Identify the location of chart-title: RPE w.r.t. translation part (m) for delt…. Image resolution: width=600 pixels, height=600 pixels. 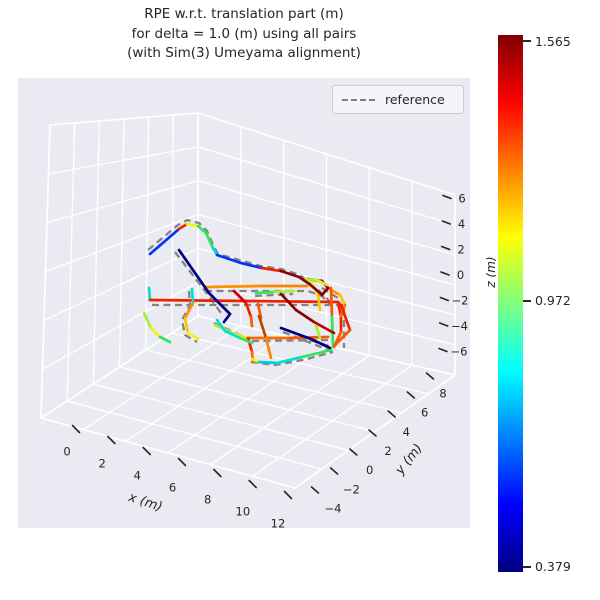
(244, 34).